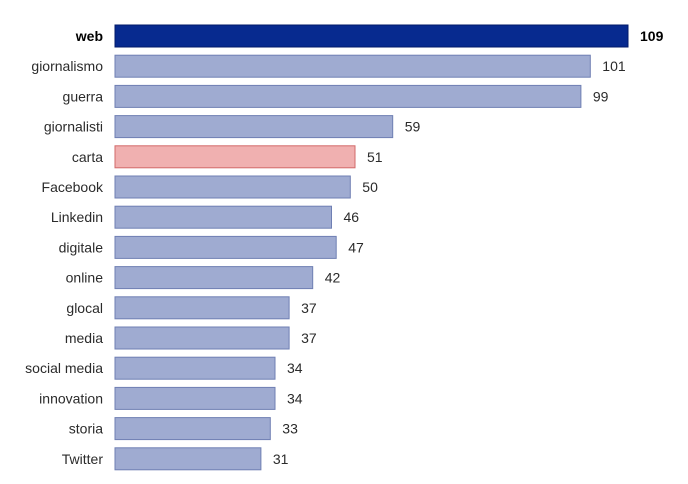  What do you see at coordinates (223, 217) in the screenshot?
I see `bar-linkedin` at bounding box center [223, 217].